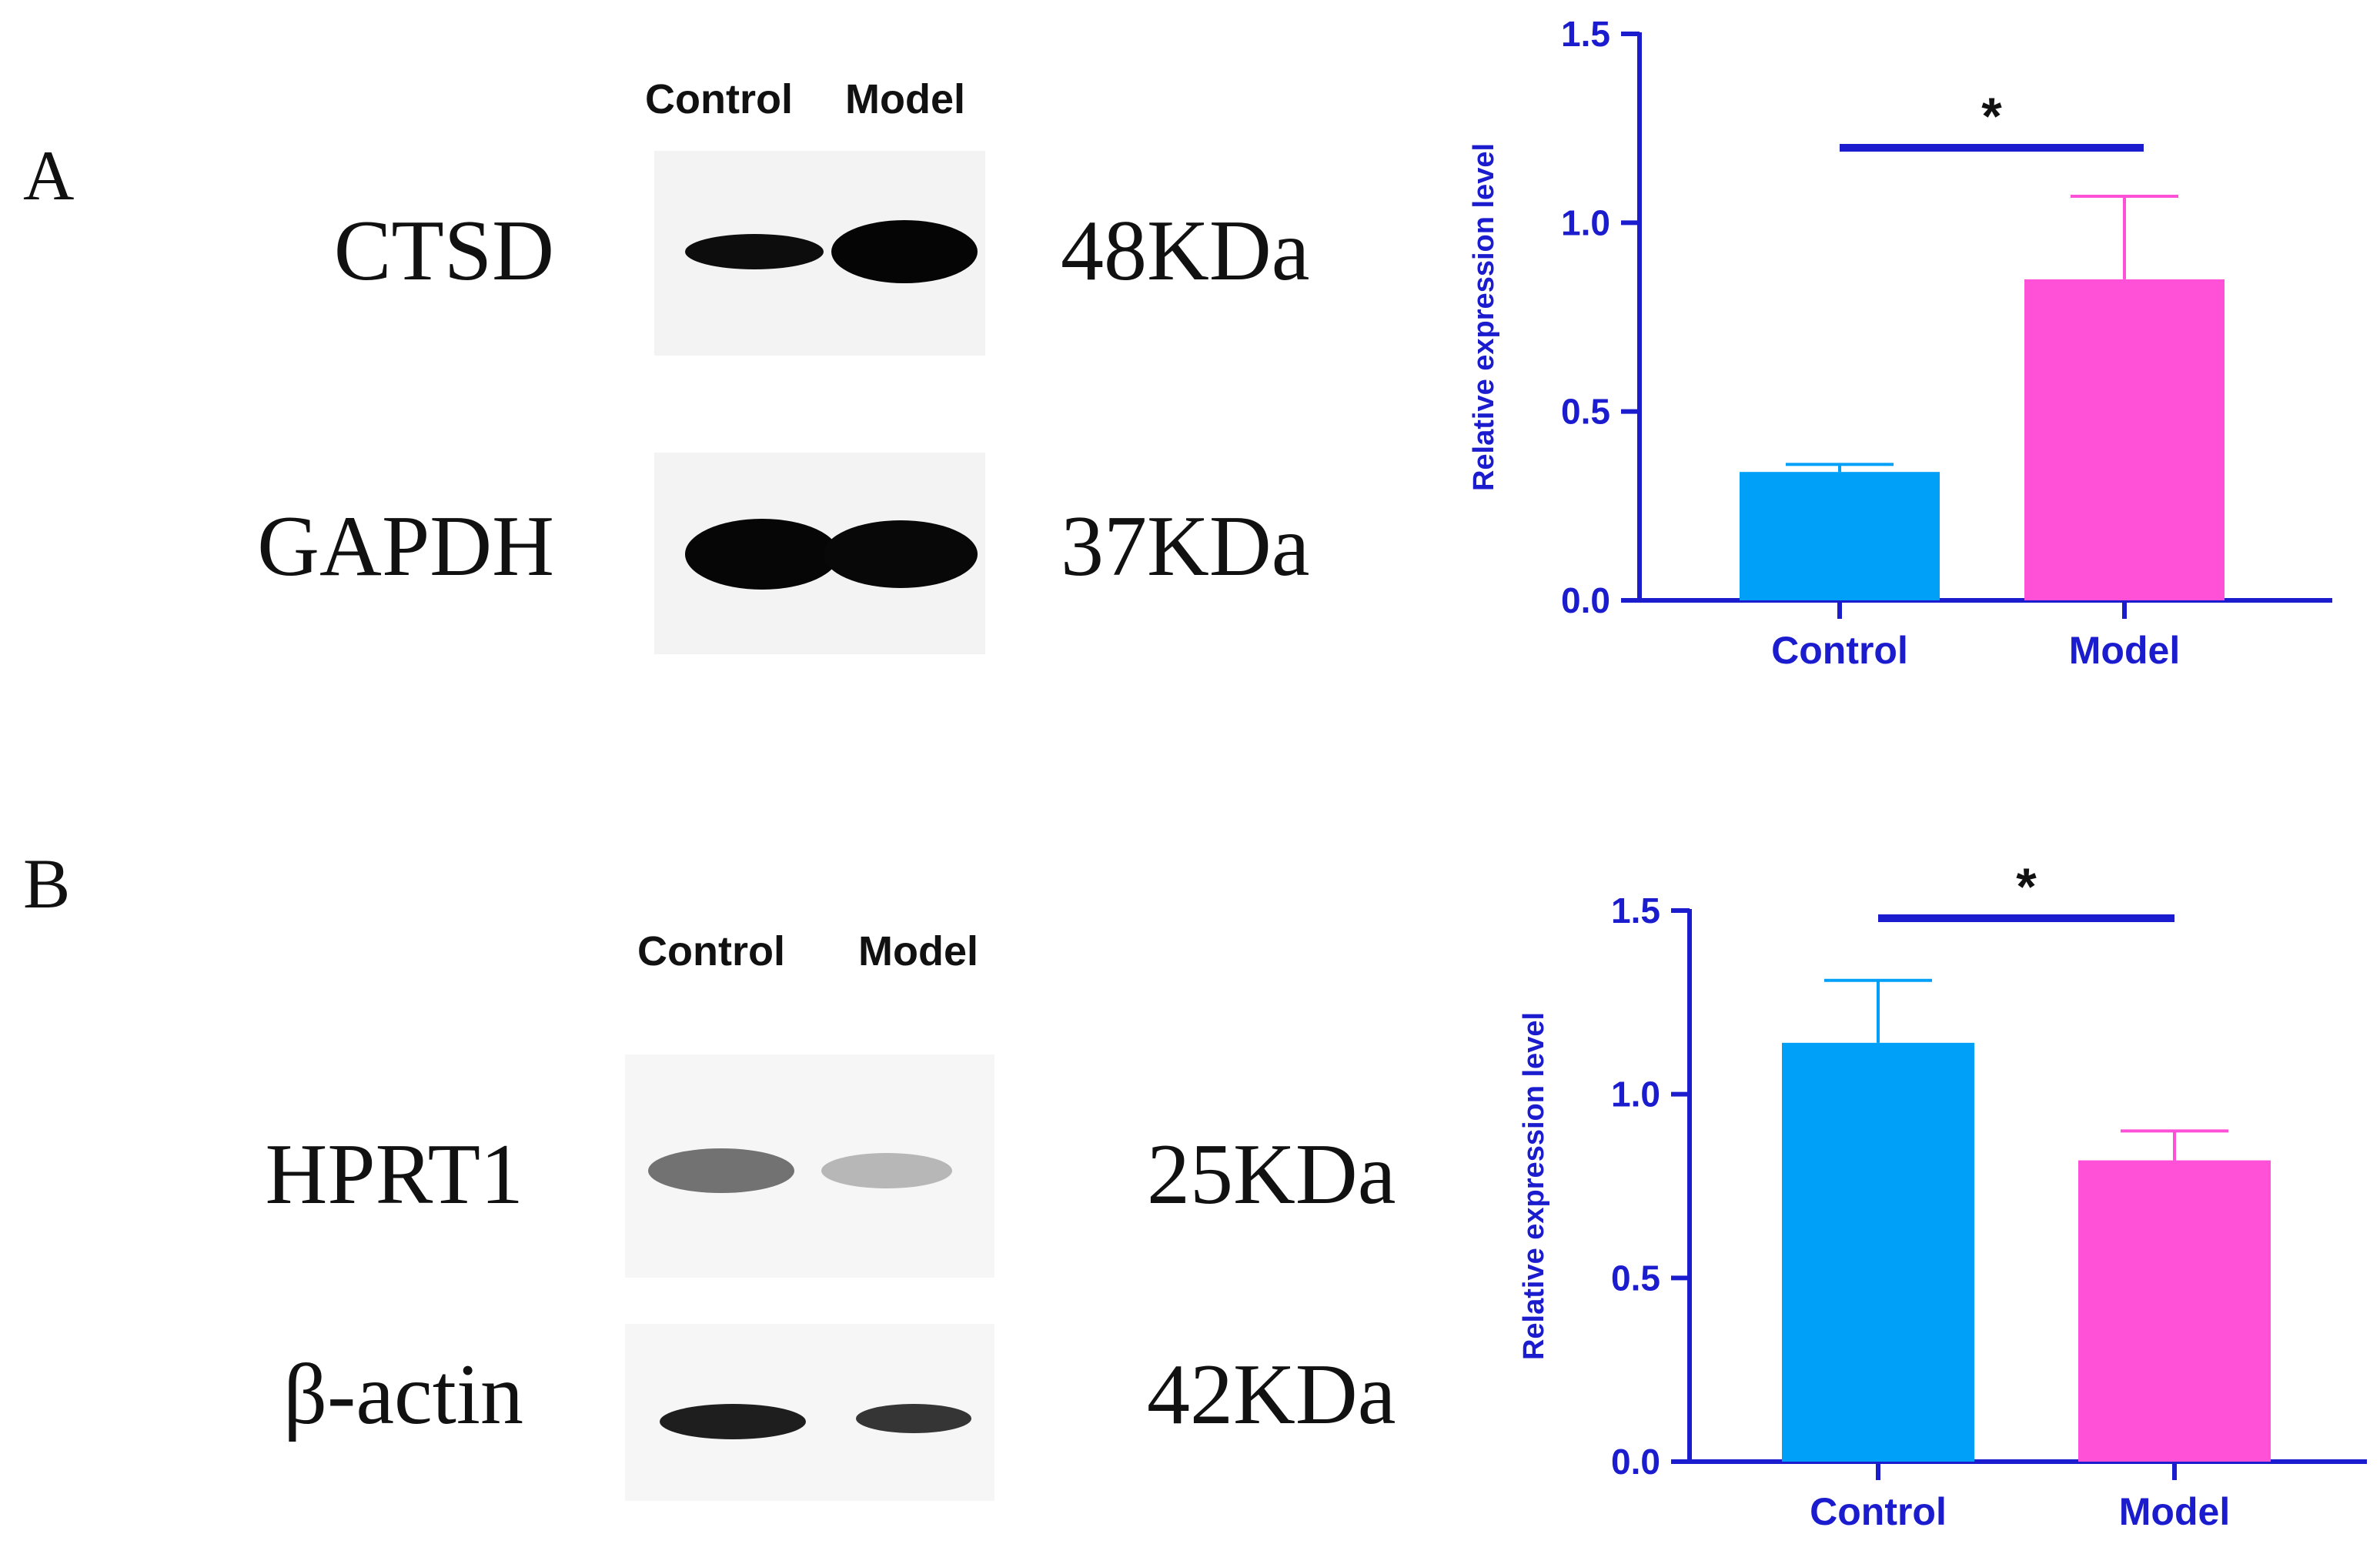  I want to click on panel-a-protein-gapdh: GAPDH, so click(406, 546).